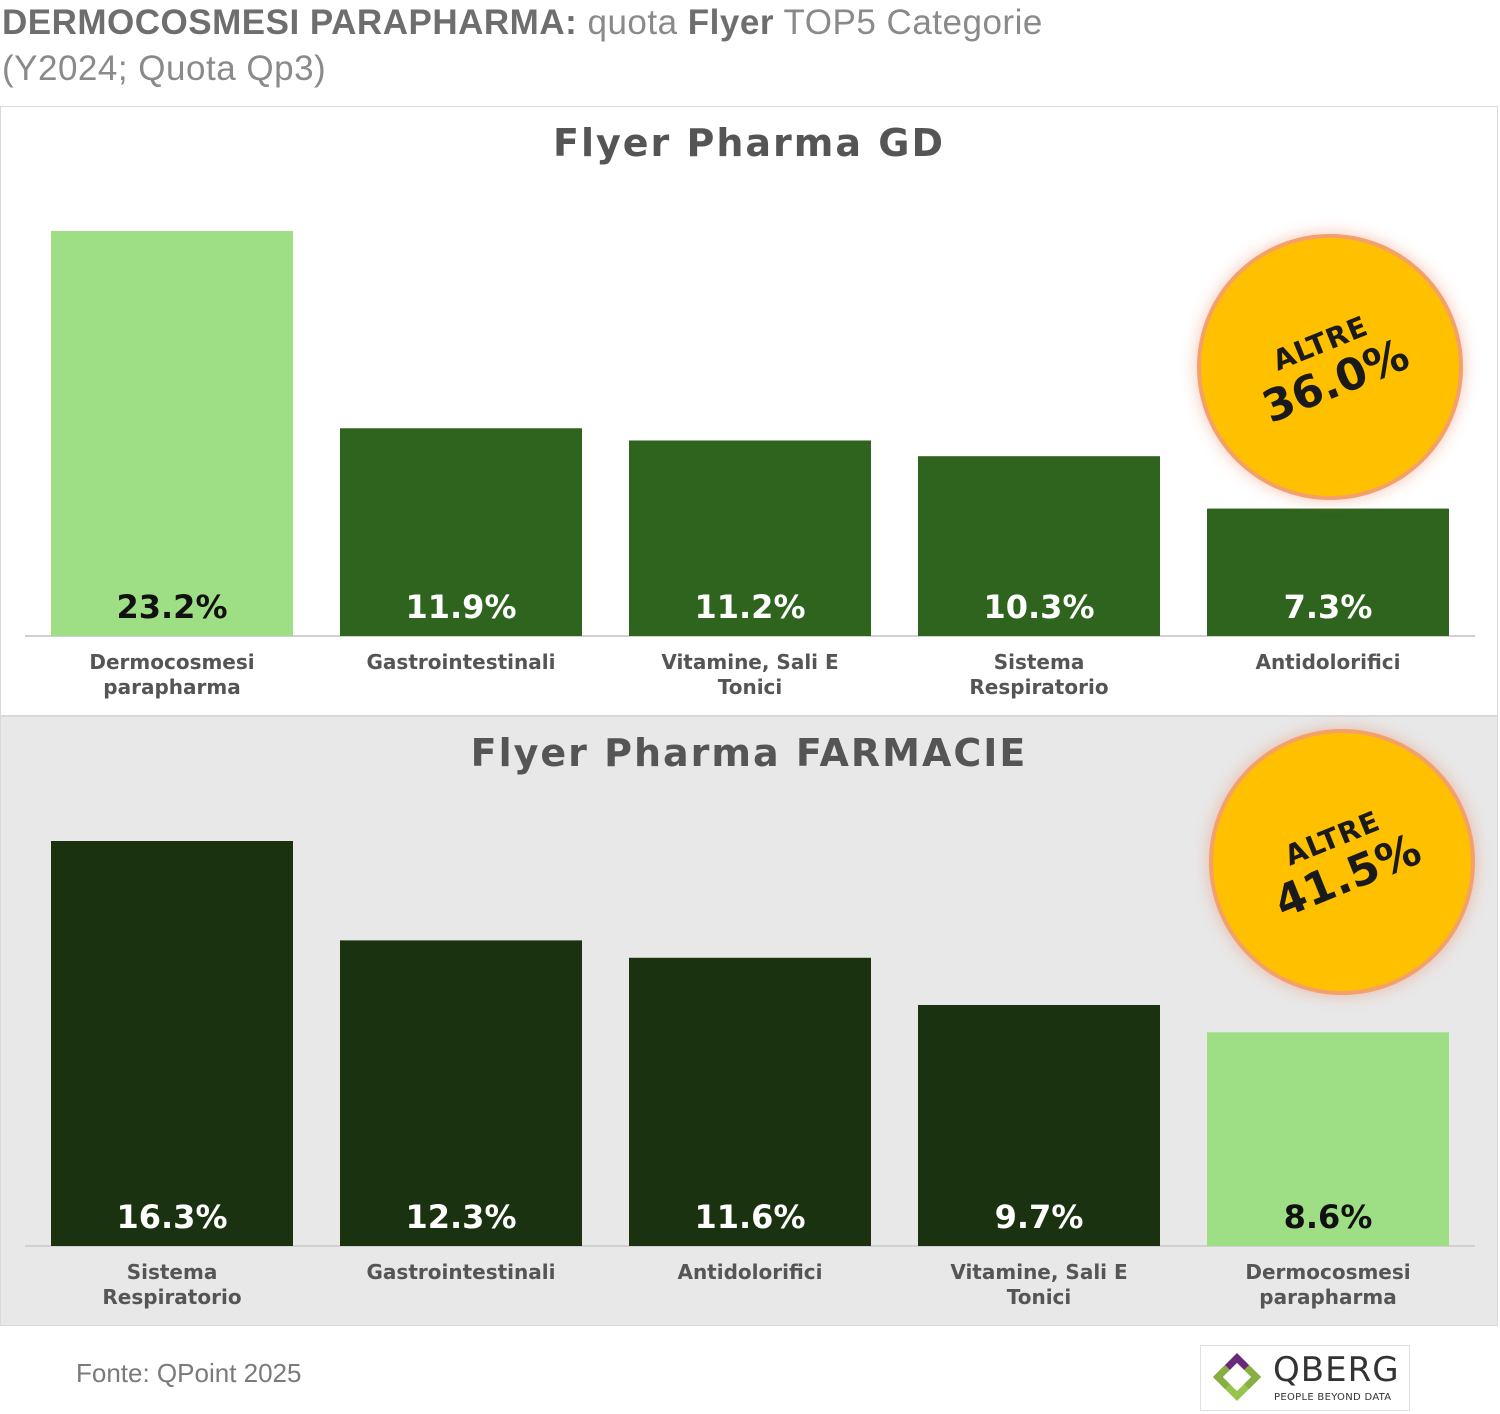 The height and width of the screenshot is (1414, 1500). I want to click on logo-wordmark: QBERG, so click(1336, 1370).